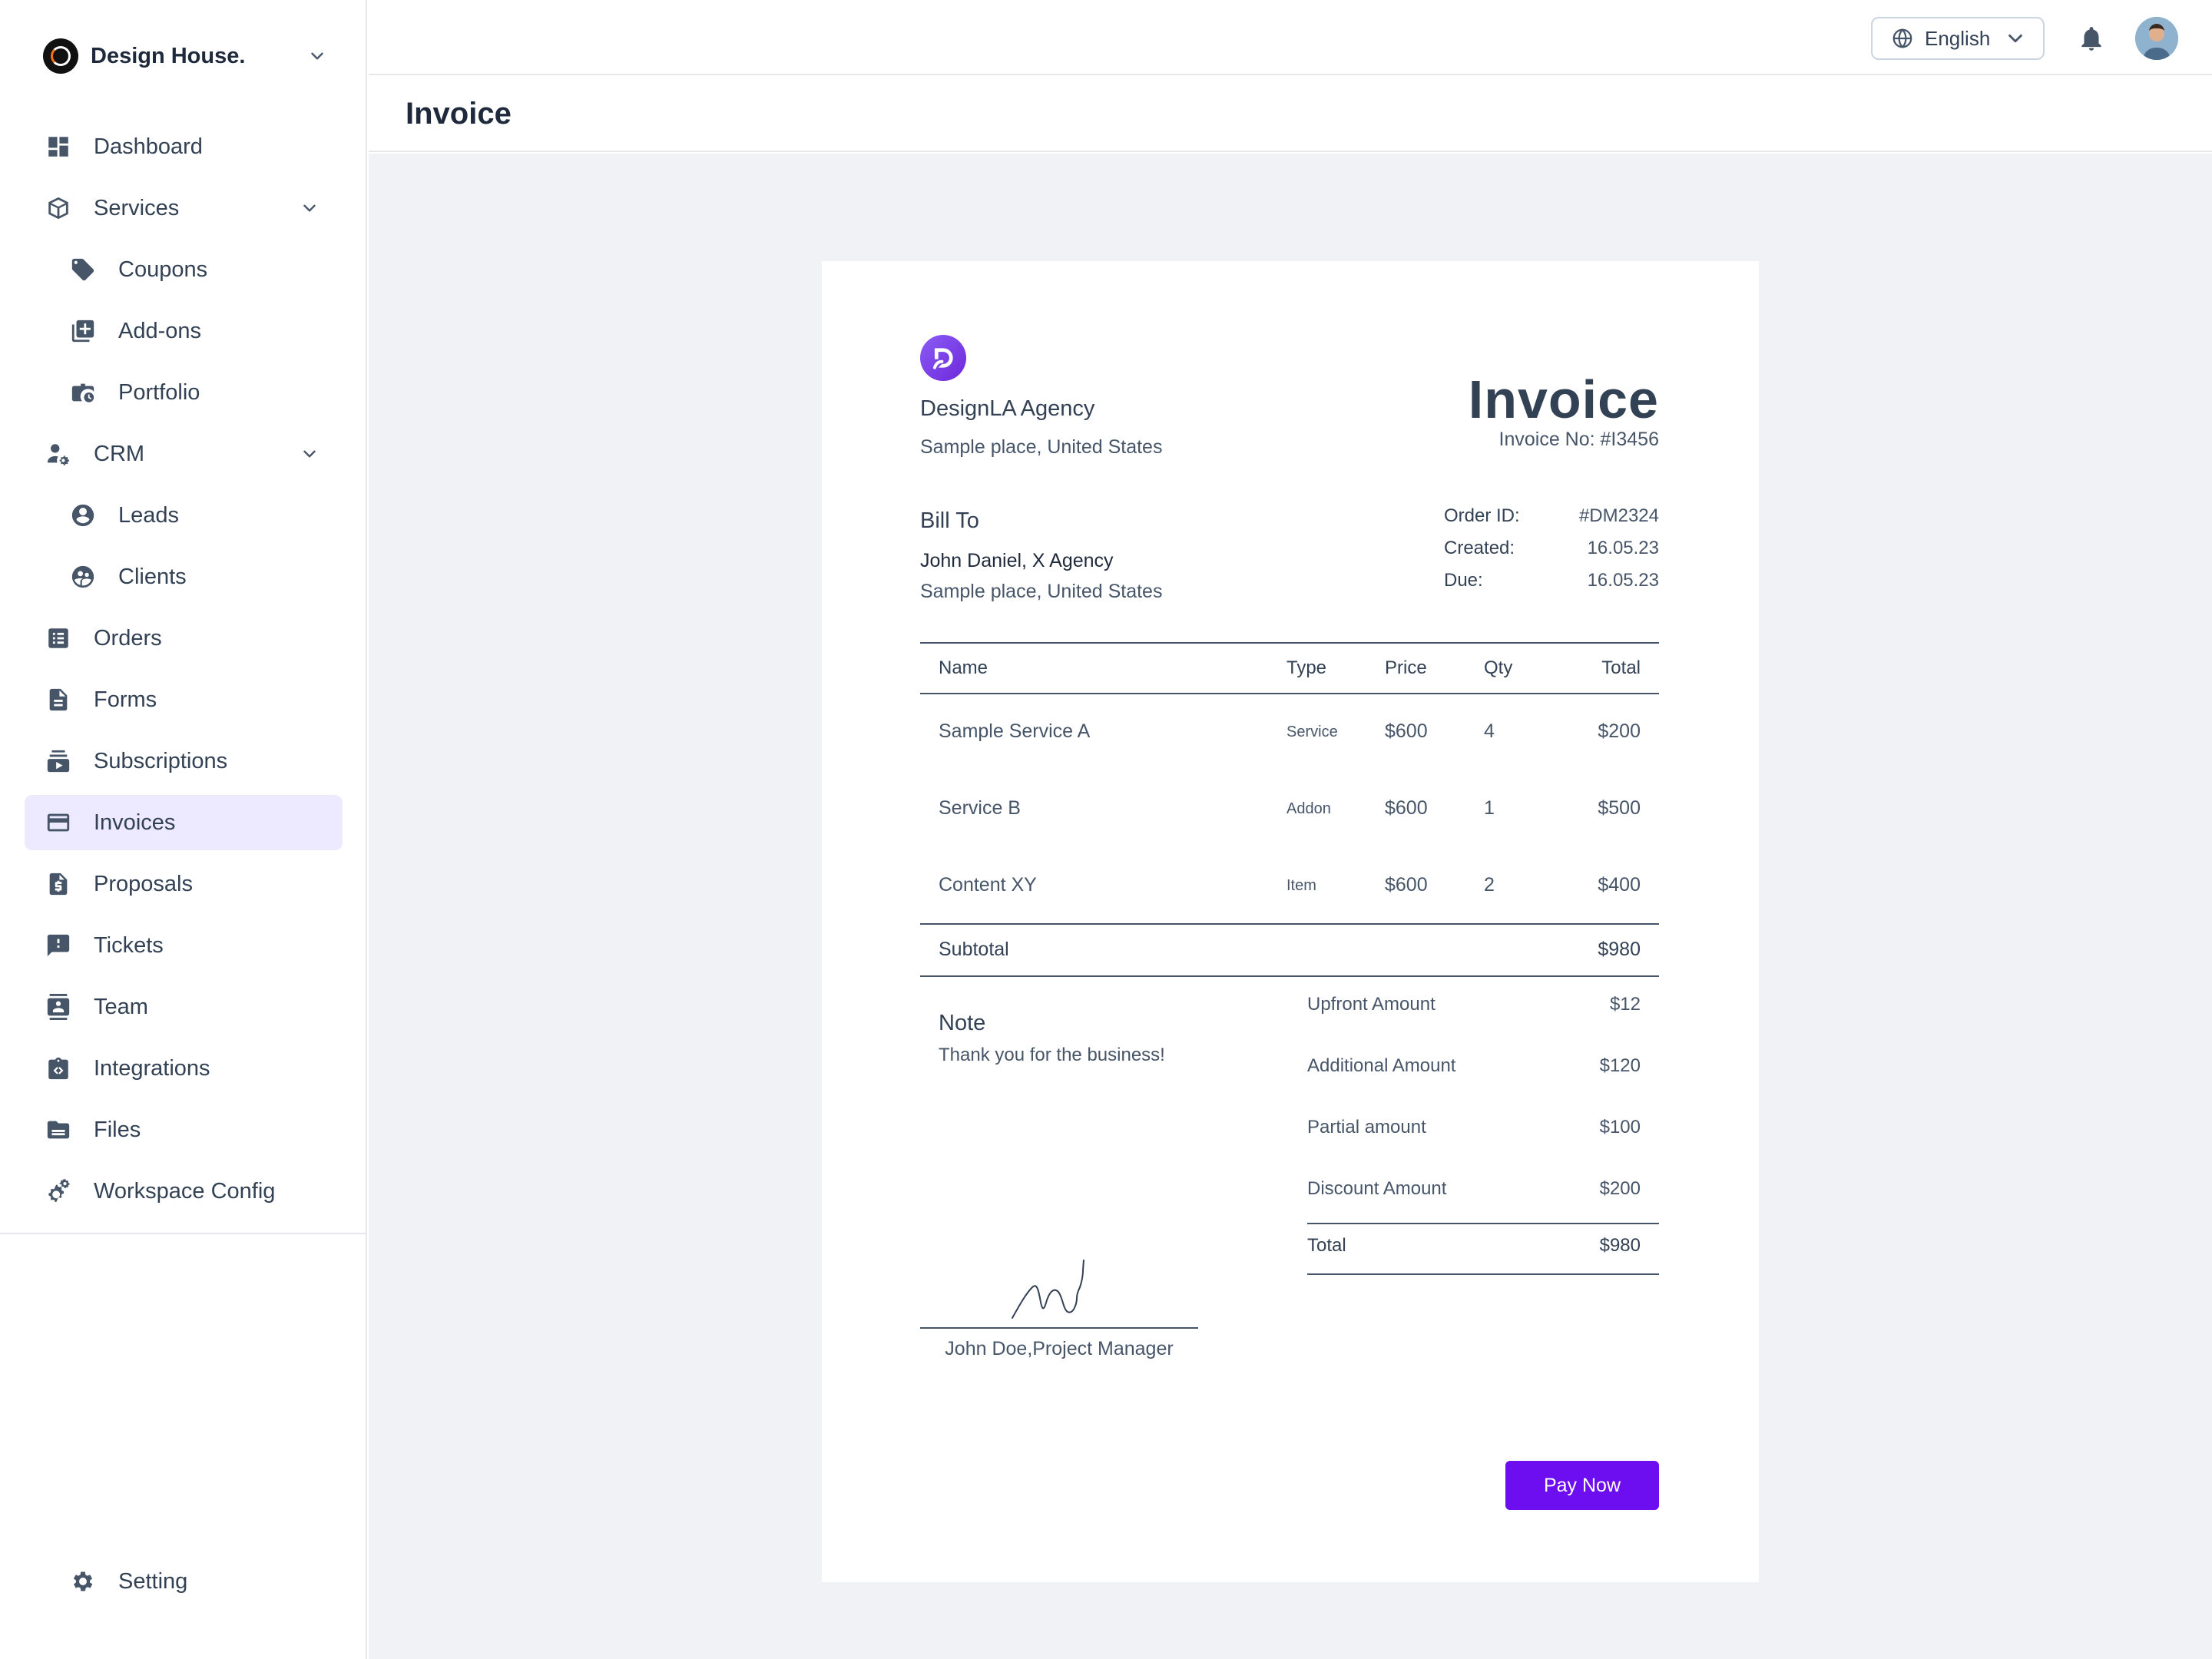 The width and height of the screenshot is (2212, 1659). Describe the element at coordinates (1483, 1246) in the screenshot. I see `total-row: Total $980` at that location.